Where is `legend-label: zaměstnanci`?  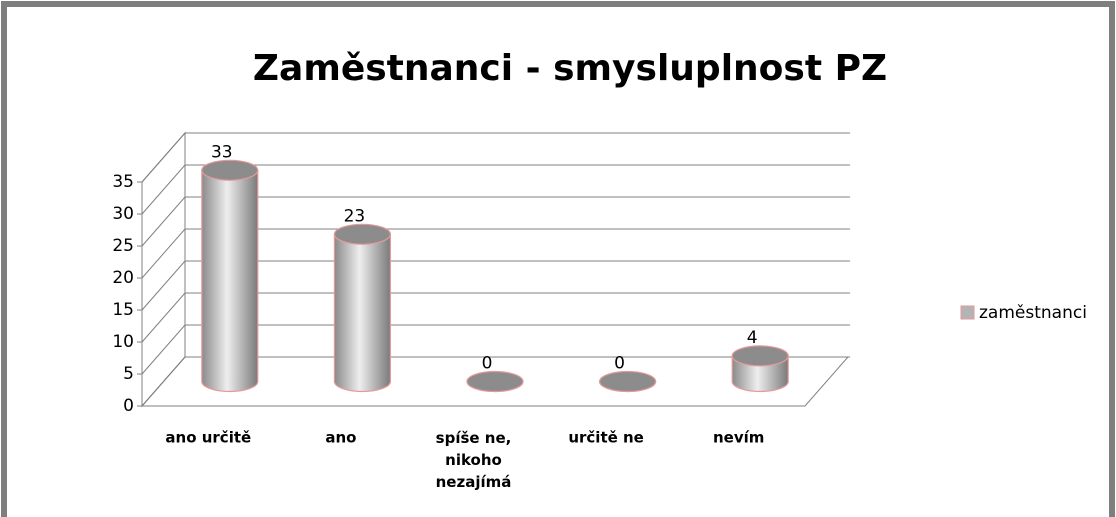 legend-label: zaměstnanci is located at coordinates (1033, 313).